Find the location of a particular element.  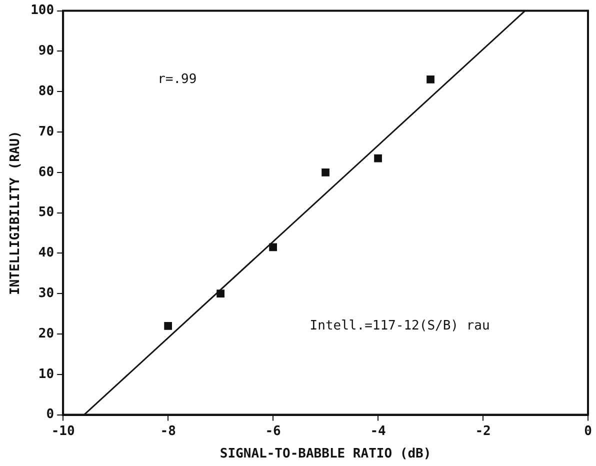

x-axis-title: SIGNAL-TO-BABBLE RATIO (dB) is located at coordinates (326, 454).